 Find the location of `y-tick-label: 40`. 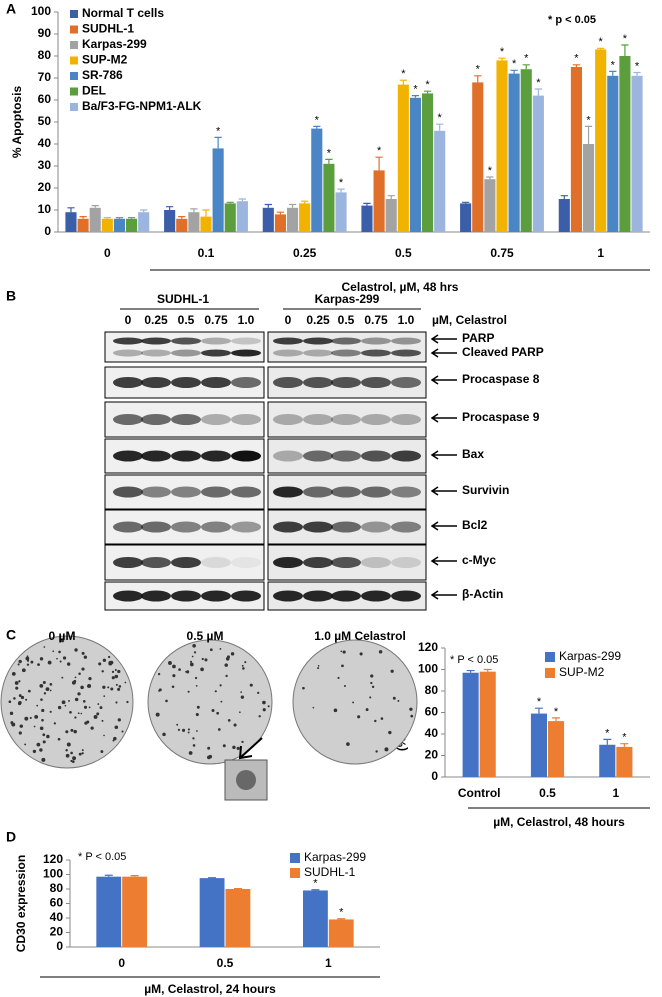

y-tick-label: 40 is located at coordinates (57, 917).